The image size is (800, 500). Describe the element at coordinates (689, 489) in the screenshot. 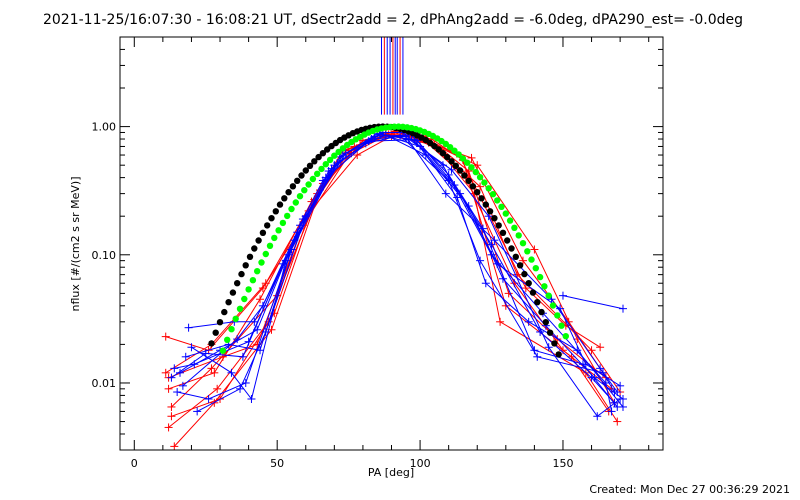

I see `created-timestamp: Created: Mon Dec 27 00:36:29 2021` at that location.